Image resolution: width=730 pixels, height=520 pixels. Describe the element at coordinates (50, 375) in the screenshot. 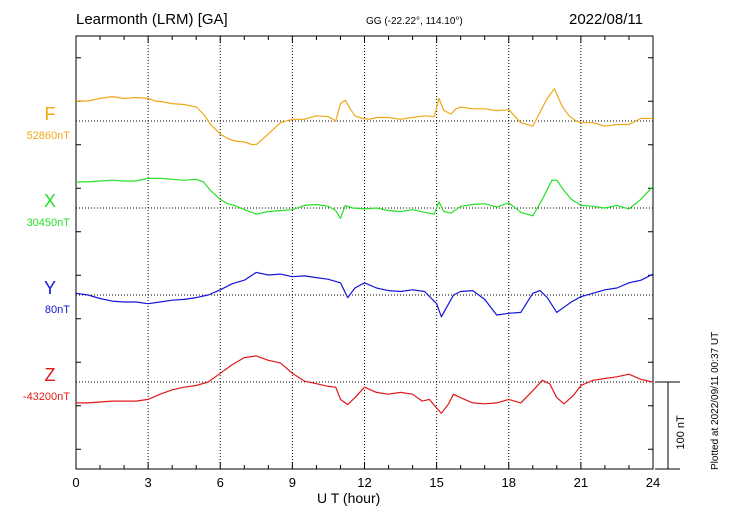

I see `series-name-z: Z` at that location.